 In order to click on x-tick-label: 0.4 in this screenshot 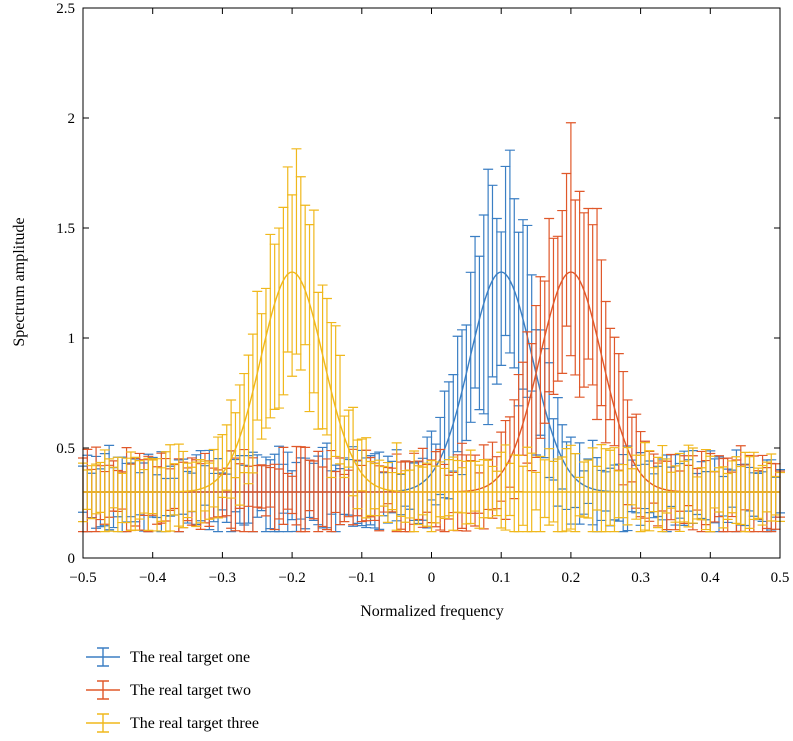, I will do `click(710, 578)`.